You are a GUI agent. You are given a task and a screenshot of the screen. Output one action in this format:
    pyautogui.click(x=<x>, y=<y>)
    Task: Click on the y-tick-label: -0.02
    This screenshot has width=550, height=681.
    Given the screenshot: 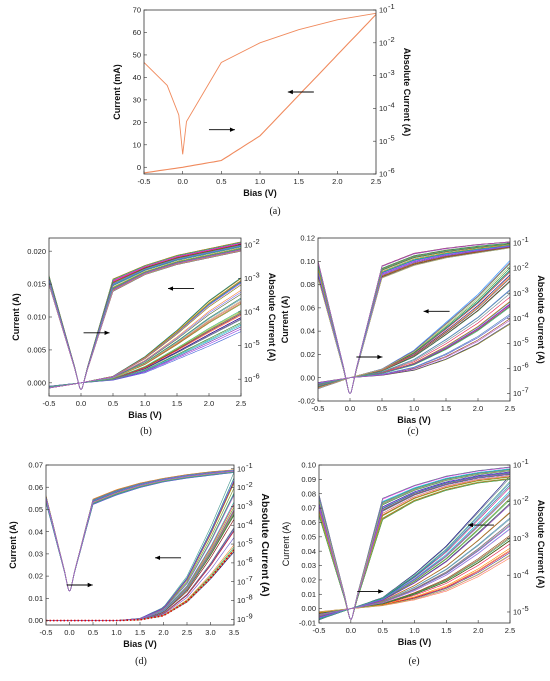 What is the action you would take?
    pyautogui.click(x=306, y=401)
    